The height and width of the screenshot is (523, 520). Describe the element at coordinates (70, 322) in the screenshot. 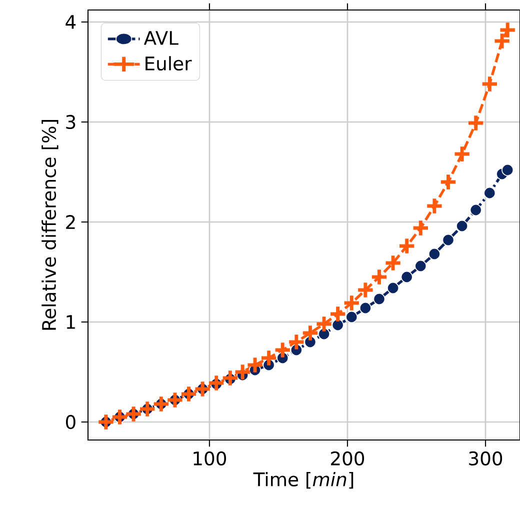

I see `y-tick-label: 1` at that location.